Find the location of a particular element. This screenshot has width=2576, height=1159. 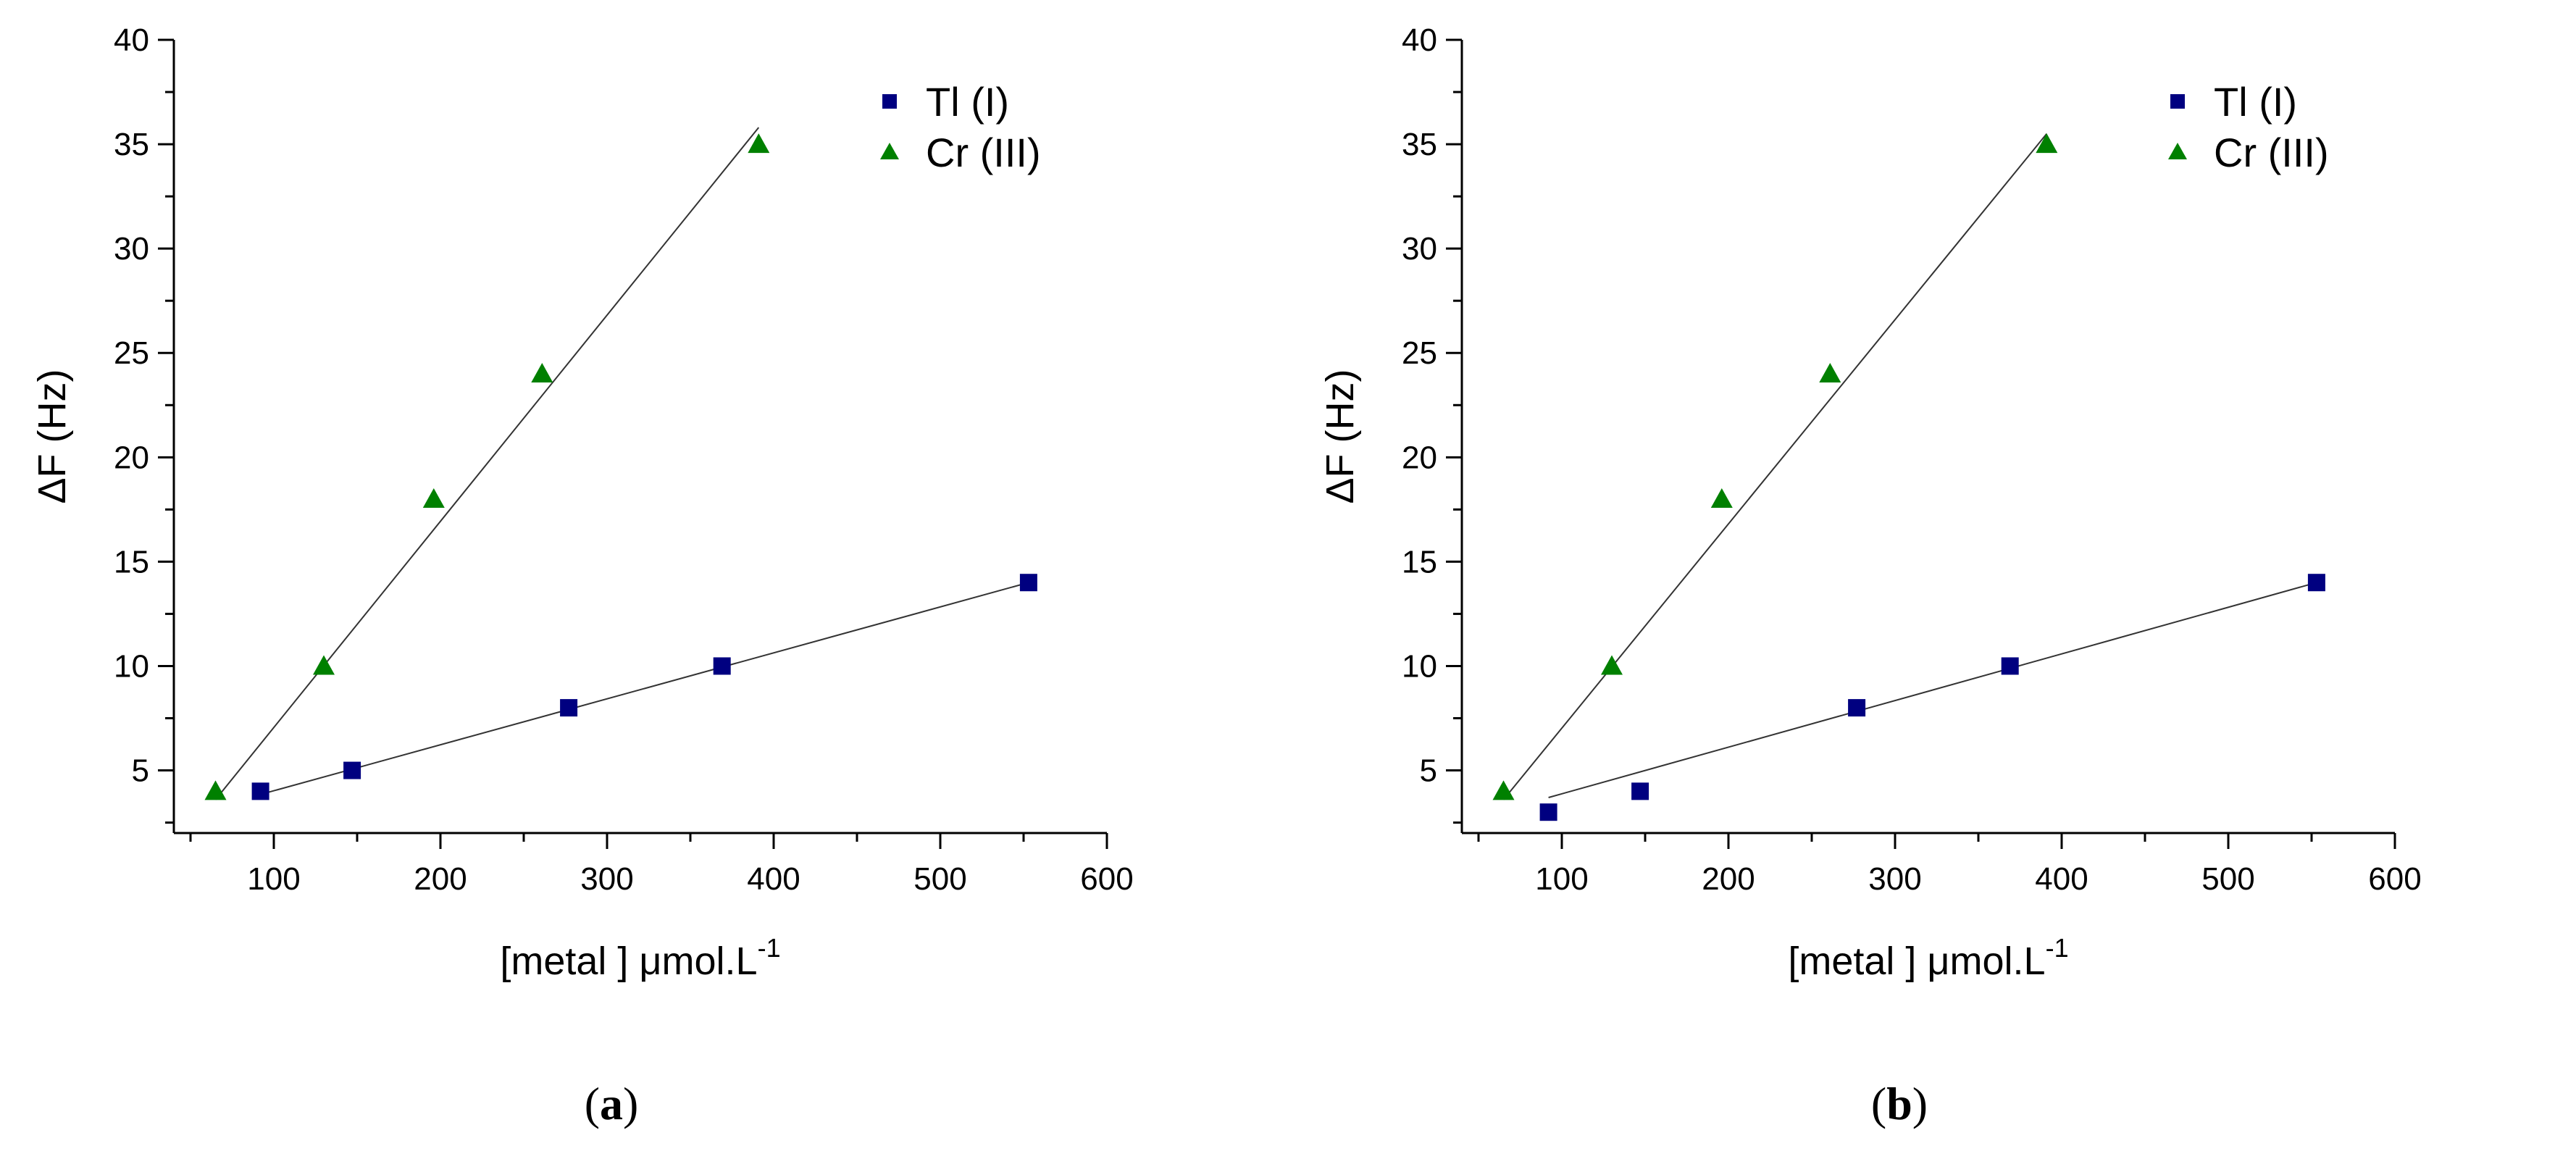

panel-label: (a) is located at coordinates (612, 1103).